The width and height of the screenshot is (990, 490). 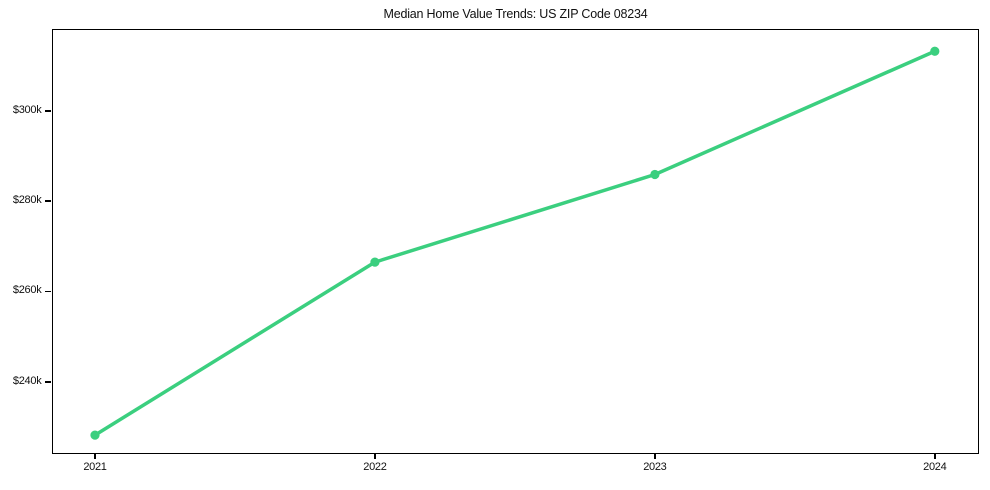 What do you see at coordinates (935, 466) in the screenshot?
I see `x-tick-label: 2024` at bounding box center [935, 466].